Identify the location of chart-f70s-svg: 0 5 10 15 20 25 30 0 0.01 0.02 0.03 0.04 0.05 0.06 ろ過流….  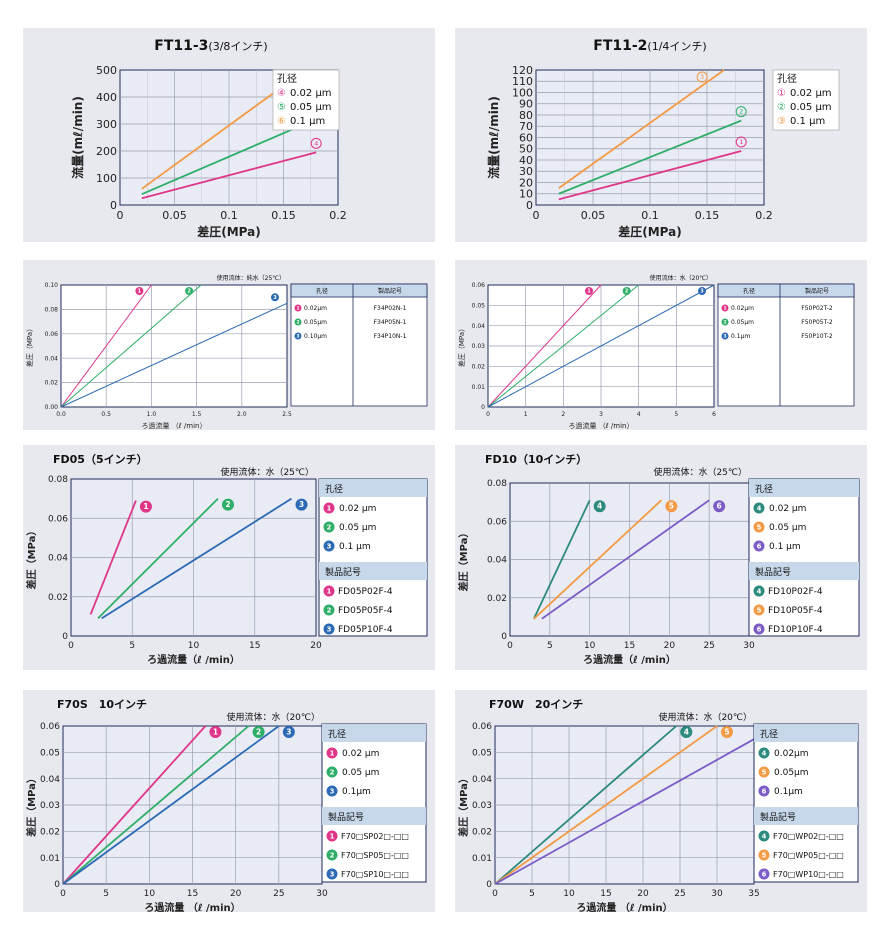
(229, 801).